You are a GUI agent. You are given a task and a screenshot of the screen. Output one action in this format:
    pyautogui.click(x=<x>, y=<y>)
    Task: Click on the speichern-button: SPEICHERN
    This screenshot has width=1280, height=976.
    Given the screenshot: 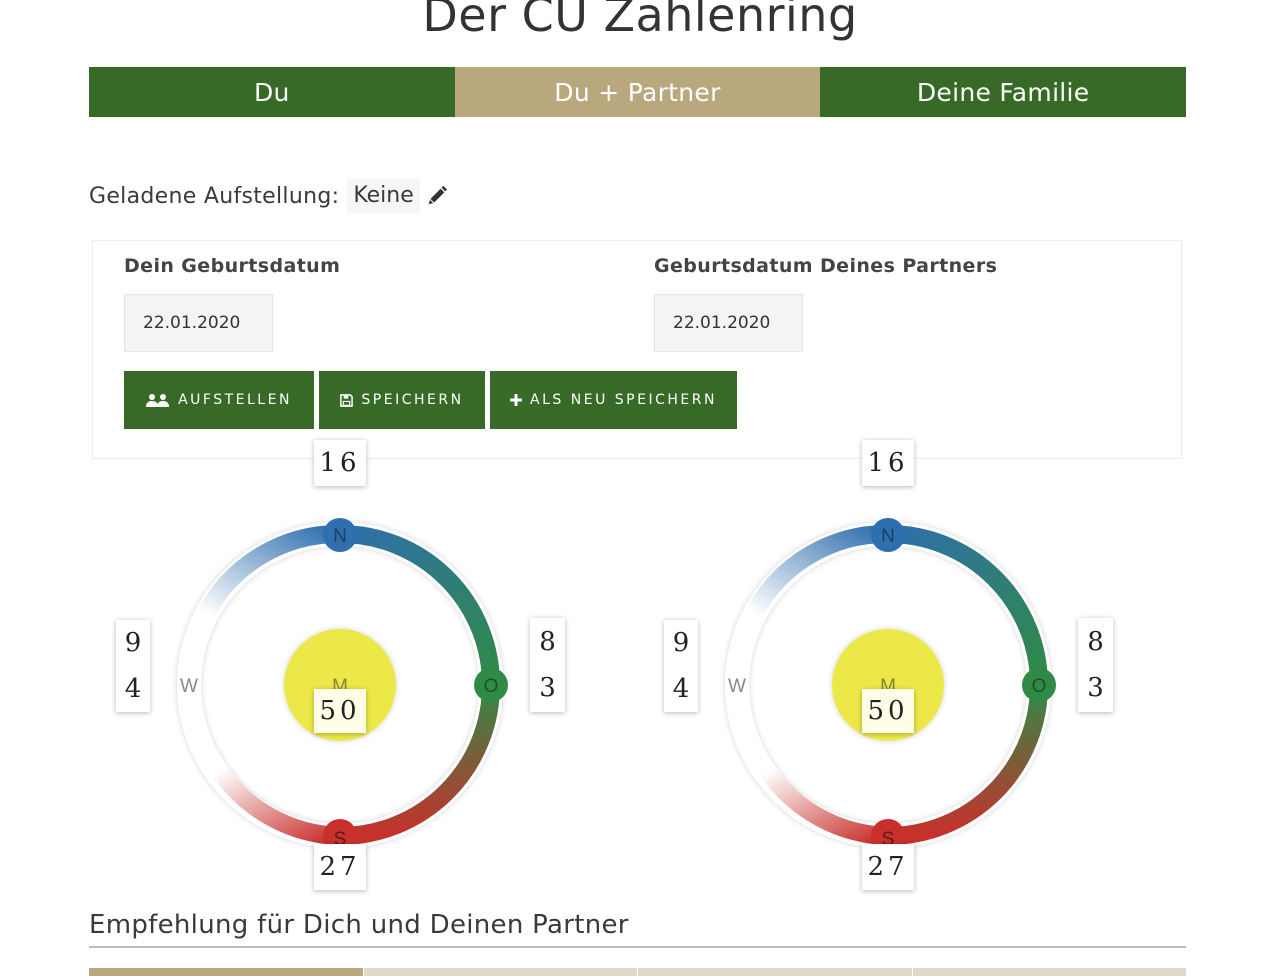 What is the action you would take?
    pyautogui.click(x=402, y=400)
    